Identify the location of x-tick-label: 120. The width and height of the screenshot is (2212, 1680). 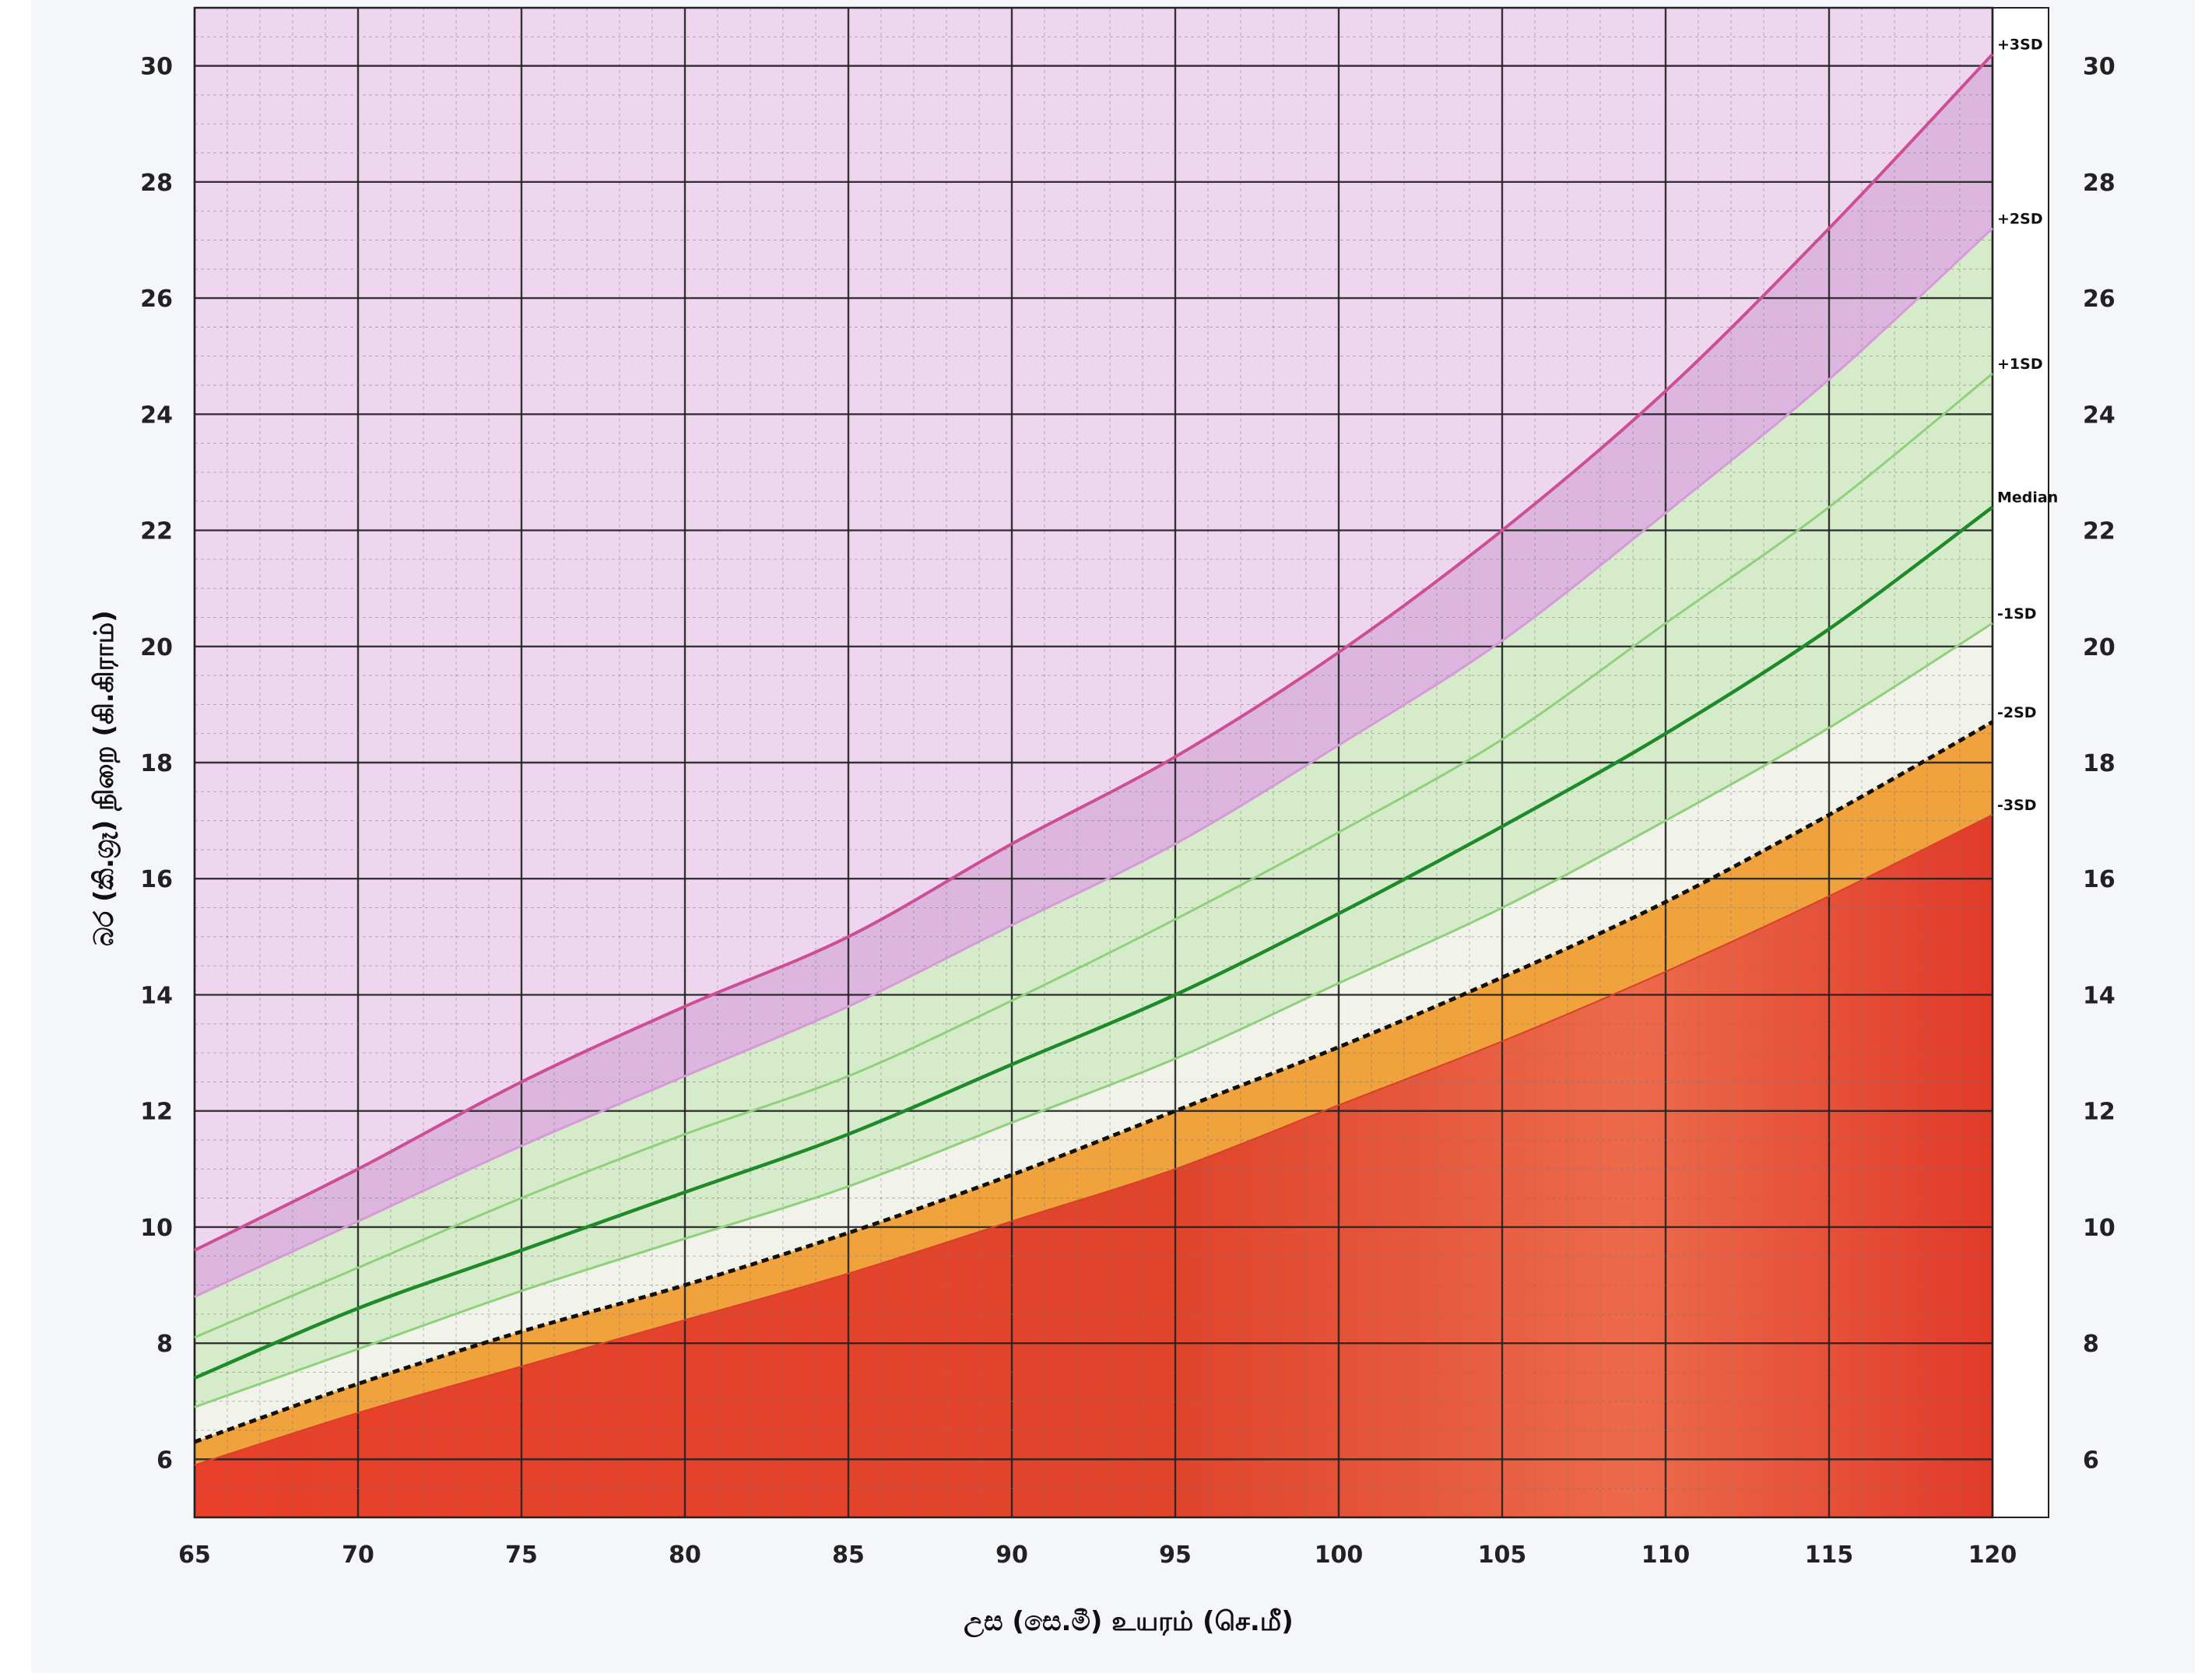
(1993, 1555).